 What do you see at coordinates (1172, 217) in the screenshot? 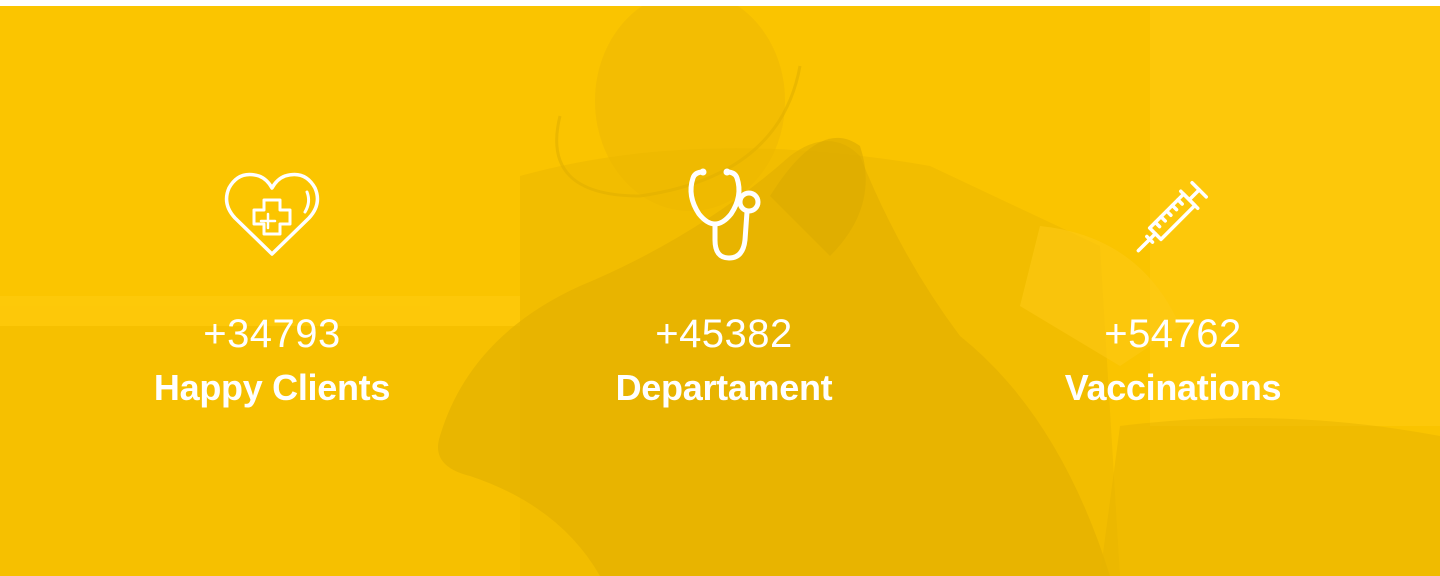
I see `syringe-icon` at bounding box center [1172, 217].